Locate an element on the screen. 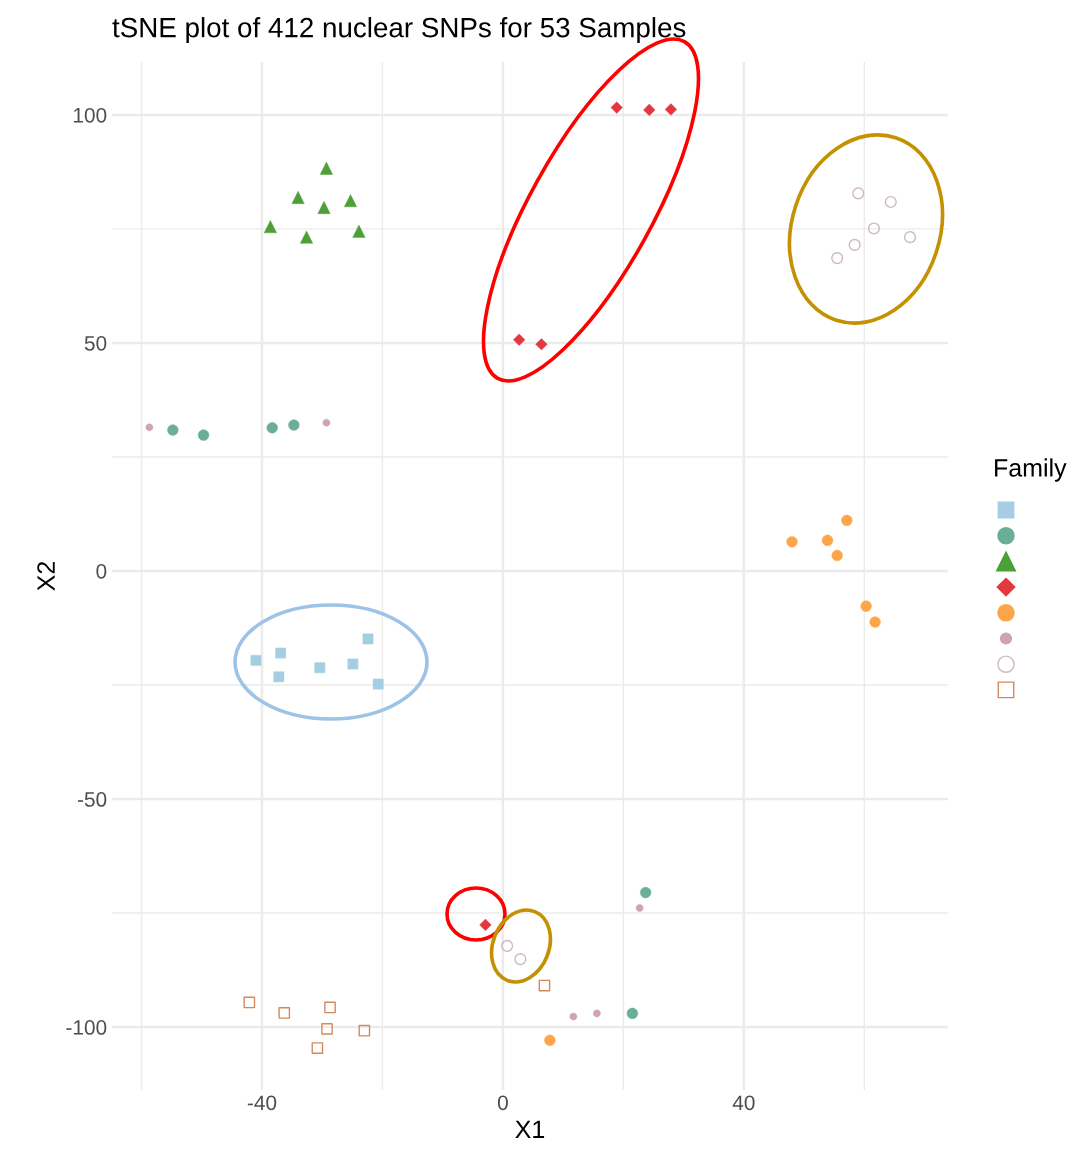 This screenshot has width=1089, height=1167. y-tick-label: 50 is located at coordinates (95, 343).